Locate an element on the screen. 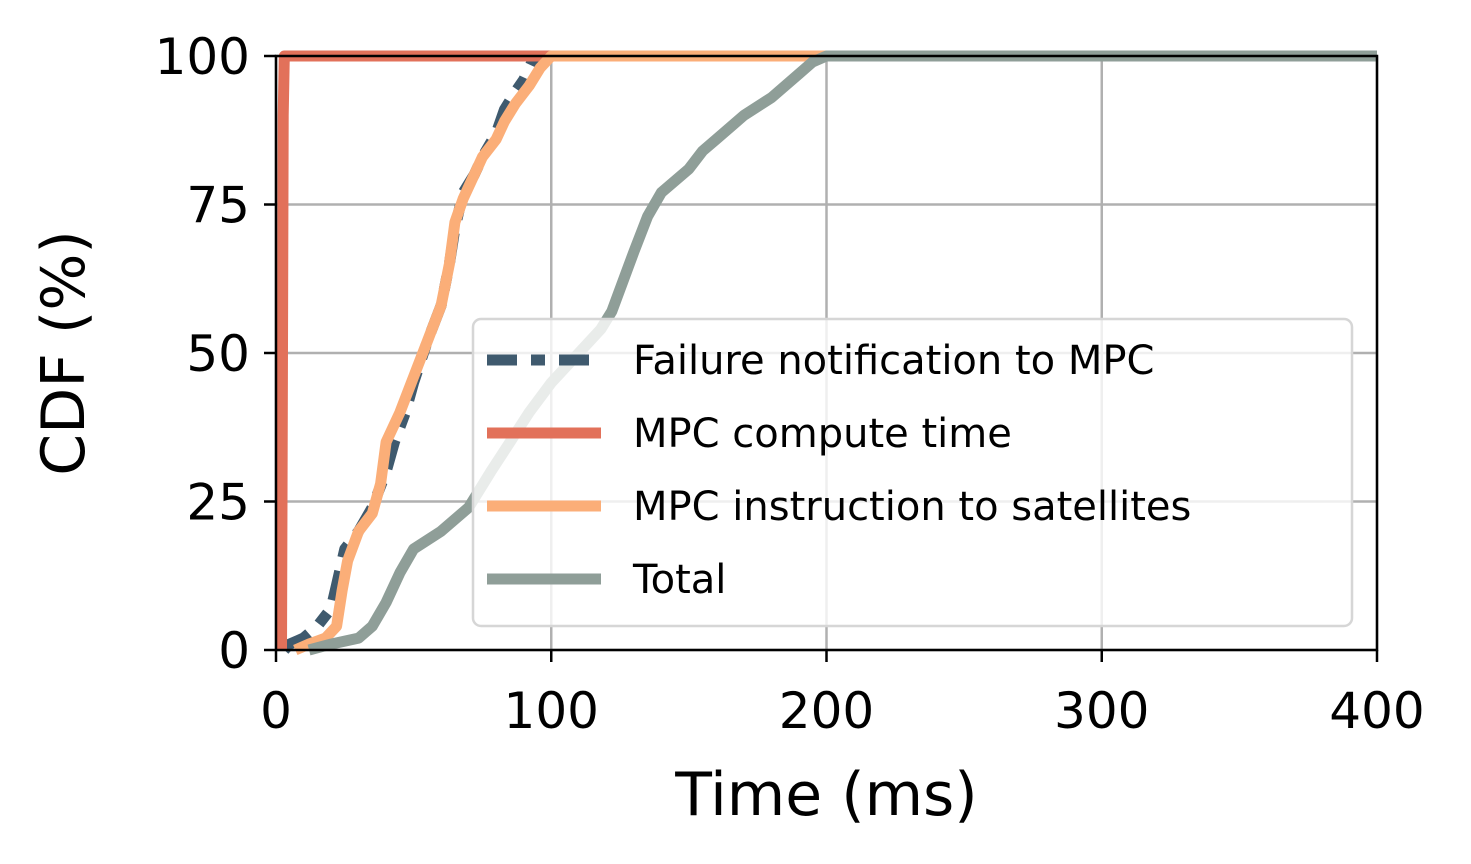 The height and width of the screenshot is (864, 1471). x-tick-label-400: 400 is located at coordinates (1376, 711).